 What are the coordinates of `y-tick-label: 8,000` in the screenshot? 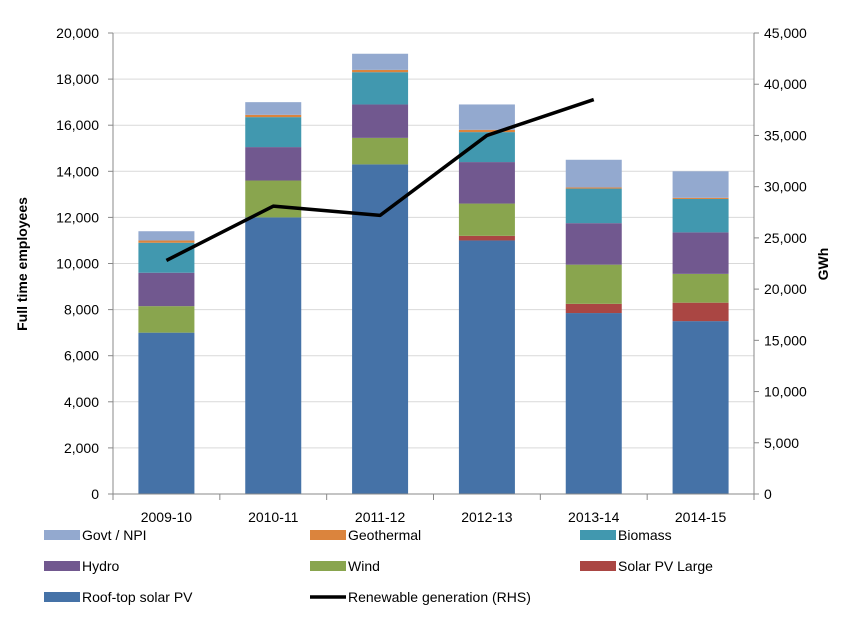 It's located at (81, 310).